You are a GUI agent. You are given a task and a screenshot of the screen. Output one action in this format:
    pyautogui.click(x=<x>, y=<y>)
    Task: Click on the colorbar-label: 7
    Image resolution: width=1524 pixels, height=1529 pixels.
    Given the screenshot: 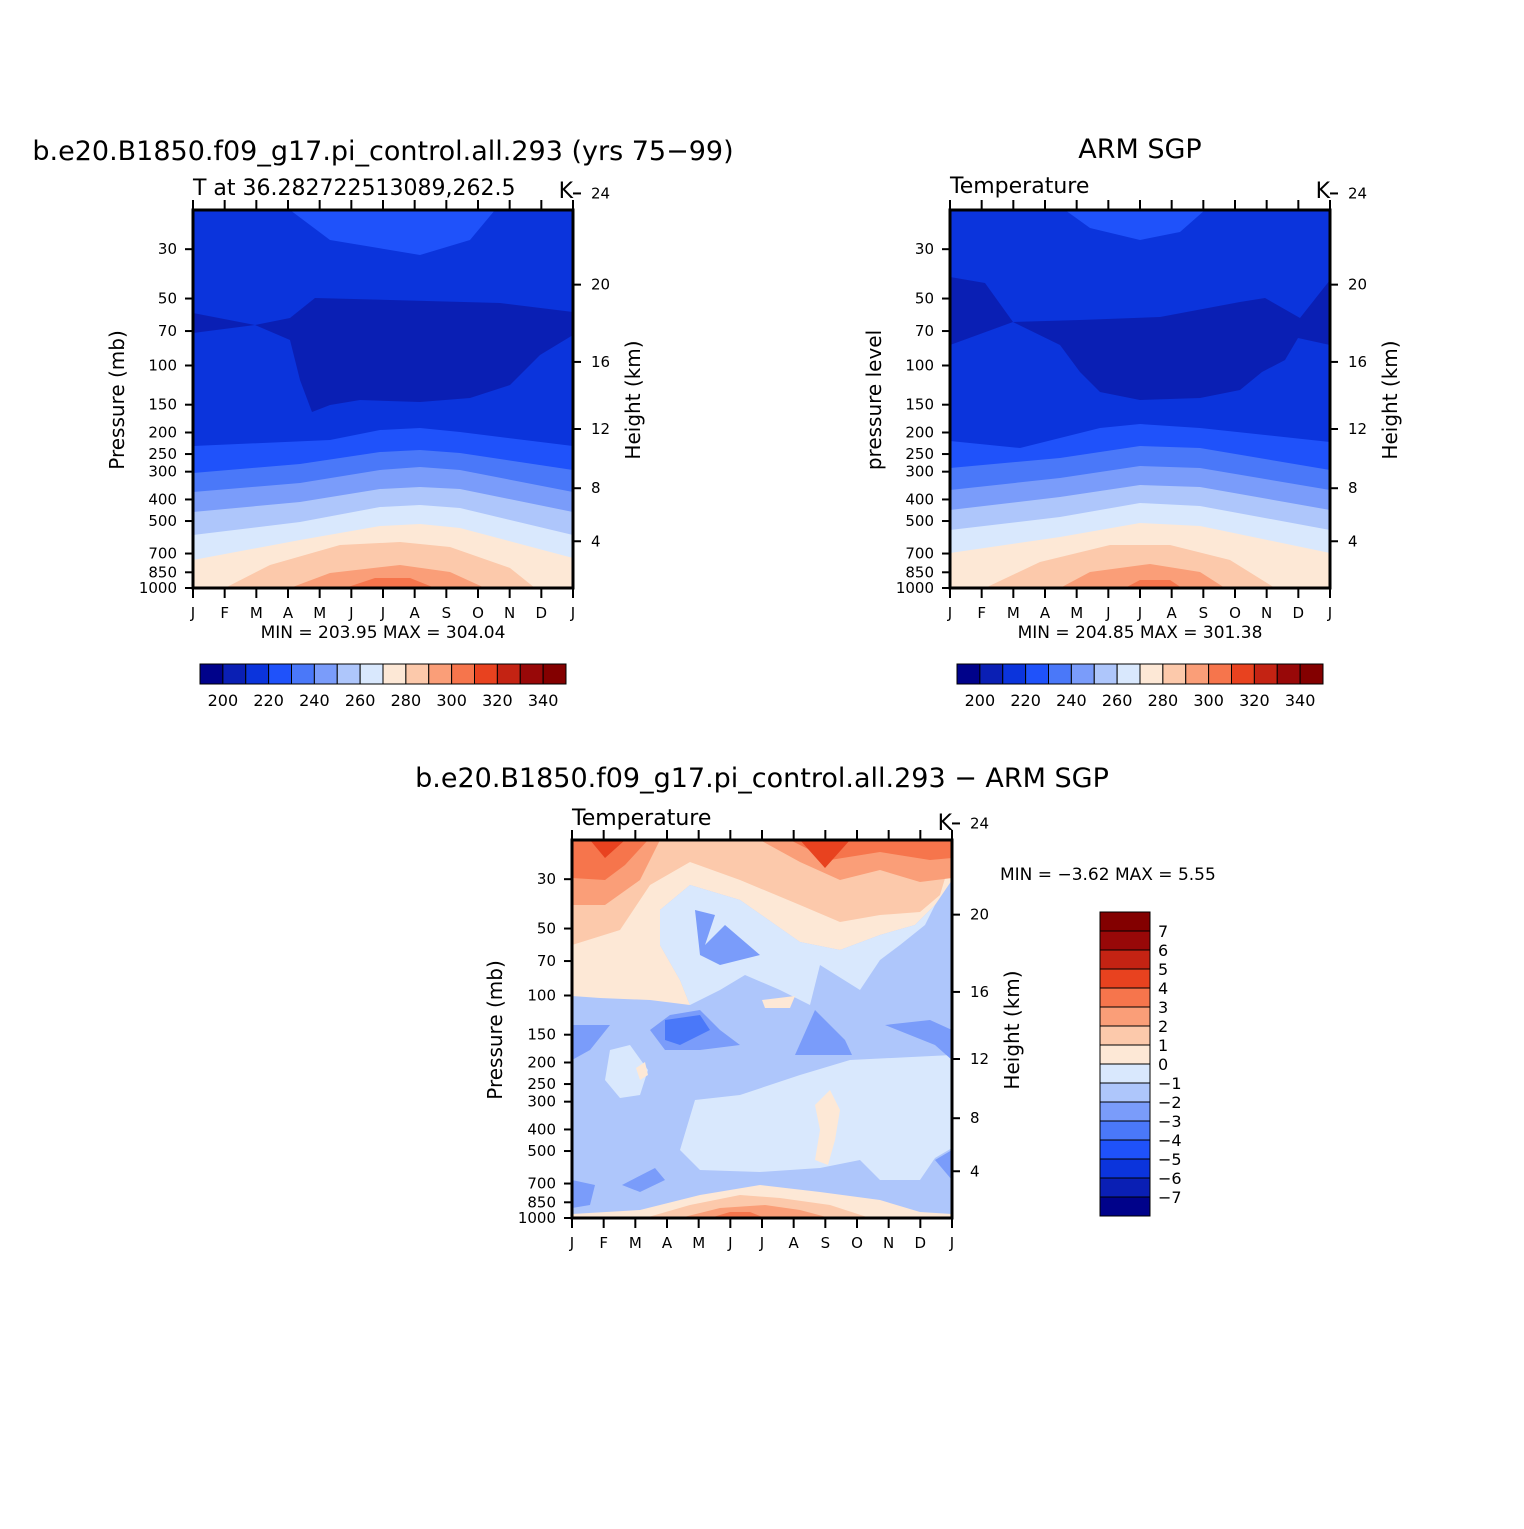 What is the action you would take?
    pyautogui.click(x=1163, y=931)
    